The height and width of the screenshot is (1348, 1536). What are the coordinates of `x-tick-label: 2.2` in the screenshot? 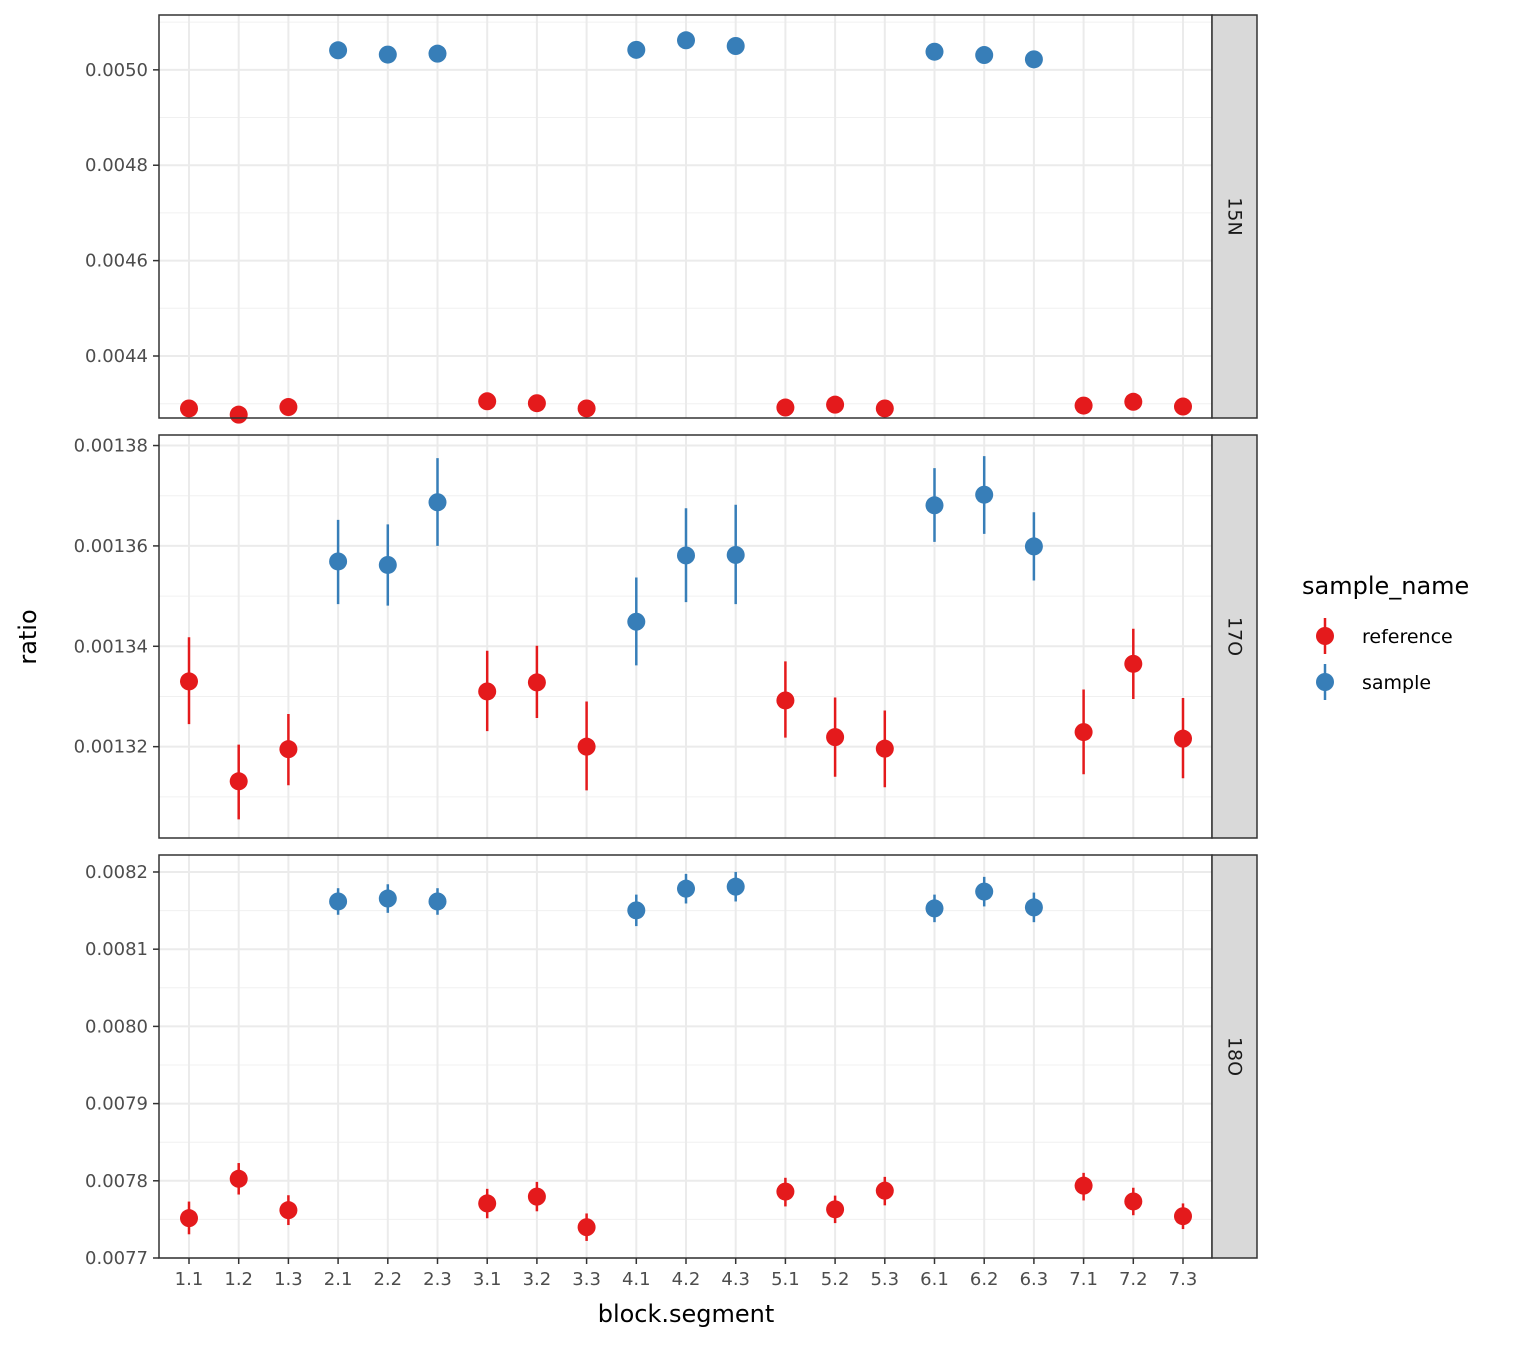 It's located at (387, 1279).